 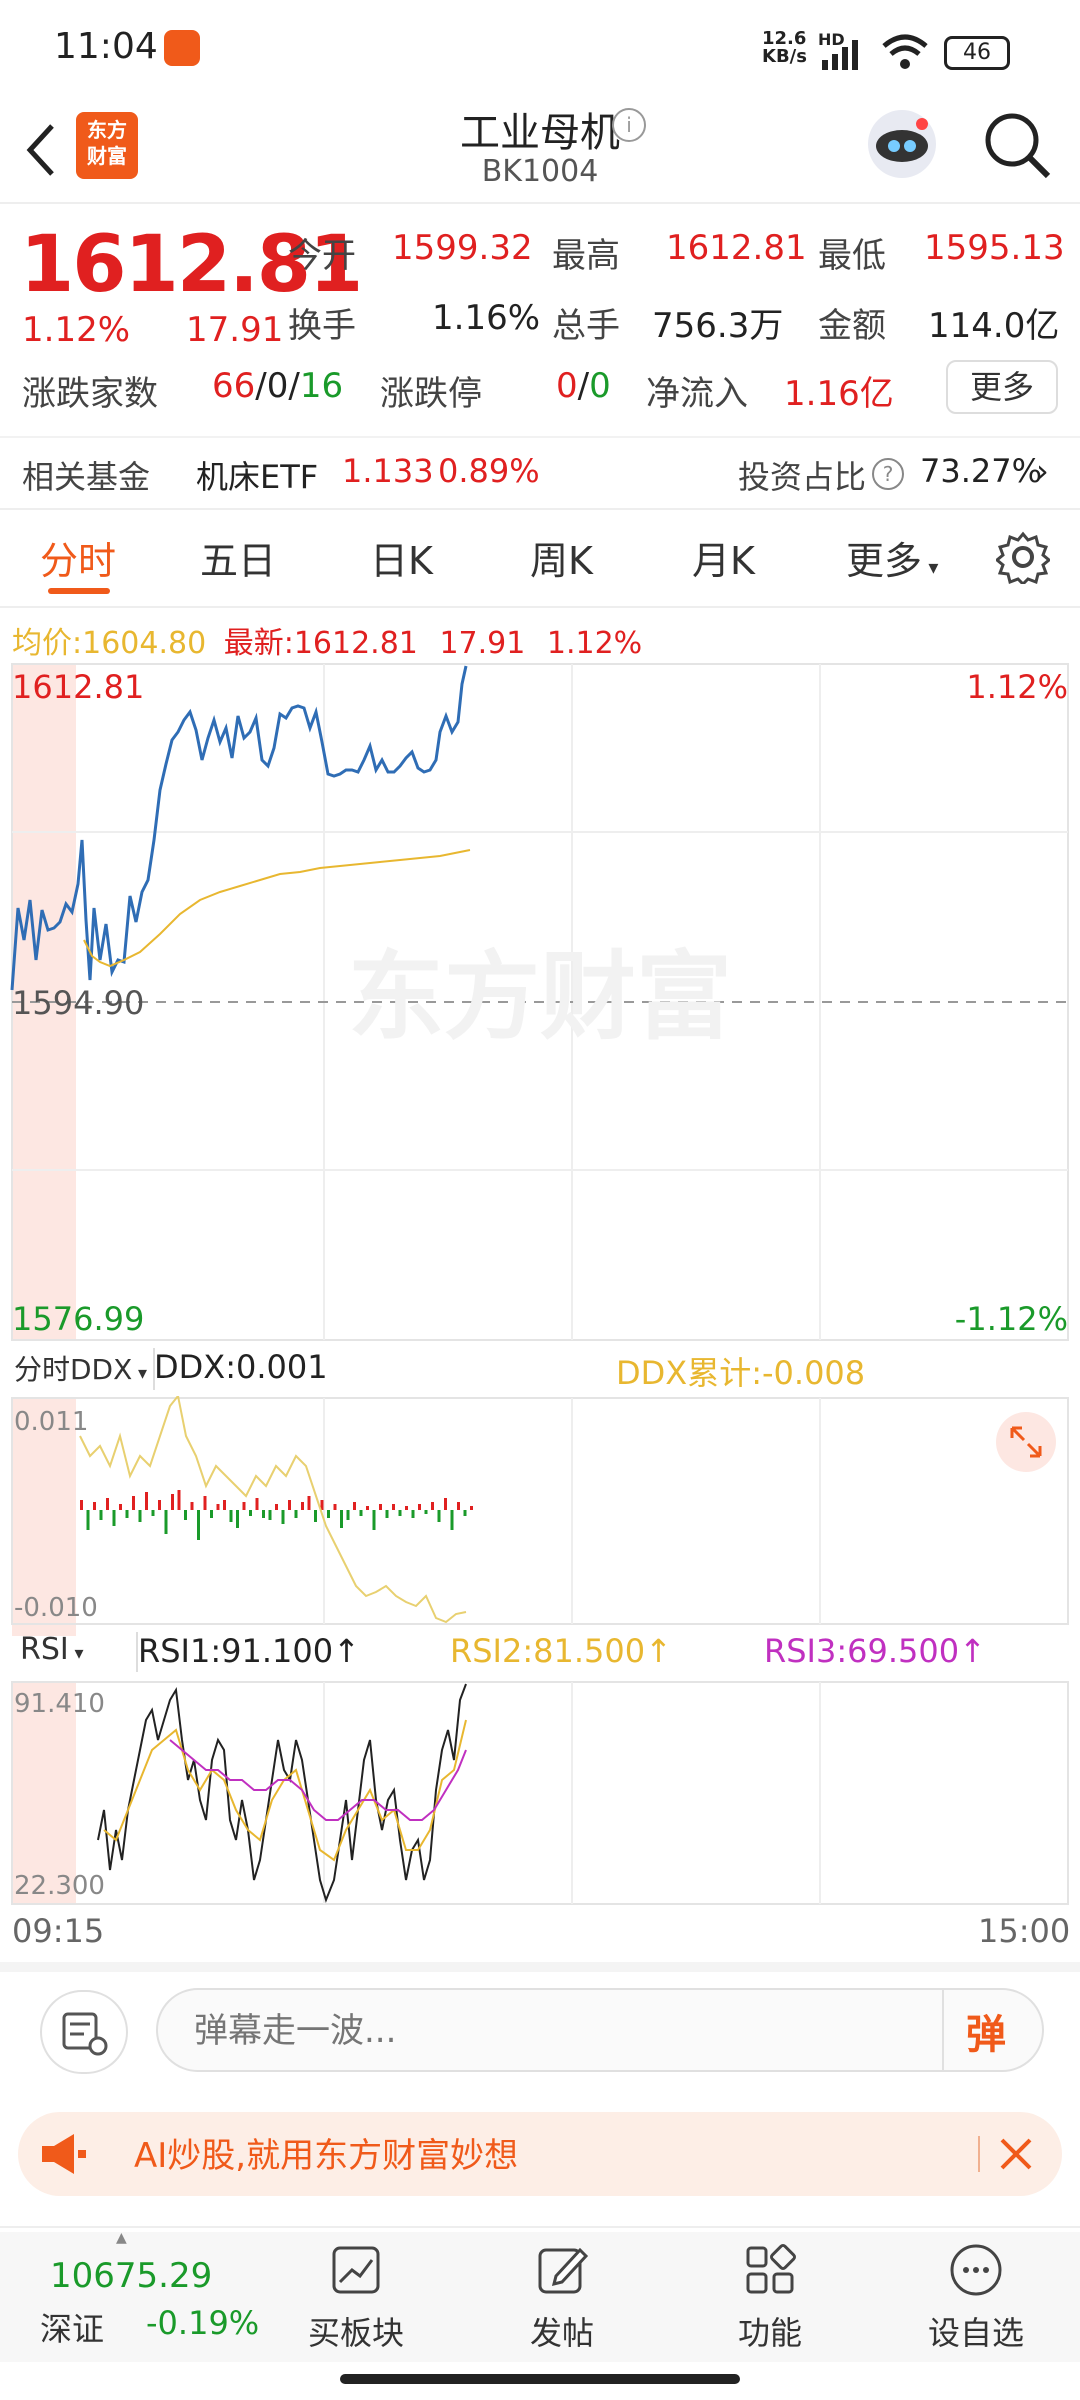 I want to click on current-price: 1612.81, so click(x=191, y=265).